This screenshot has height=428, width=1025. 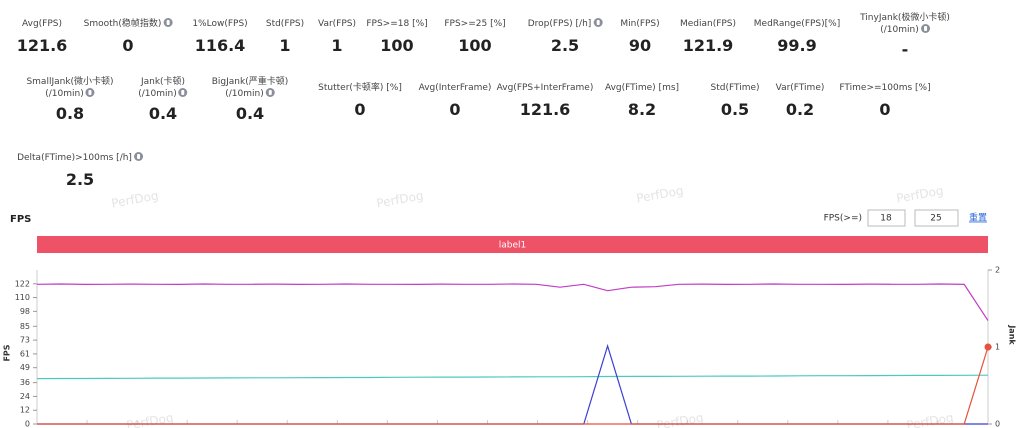 I want to click on stat-cell: Stutter(卡顿率) [%] 0, so click(x=360, y=100).